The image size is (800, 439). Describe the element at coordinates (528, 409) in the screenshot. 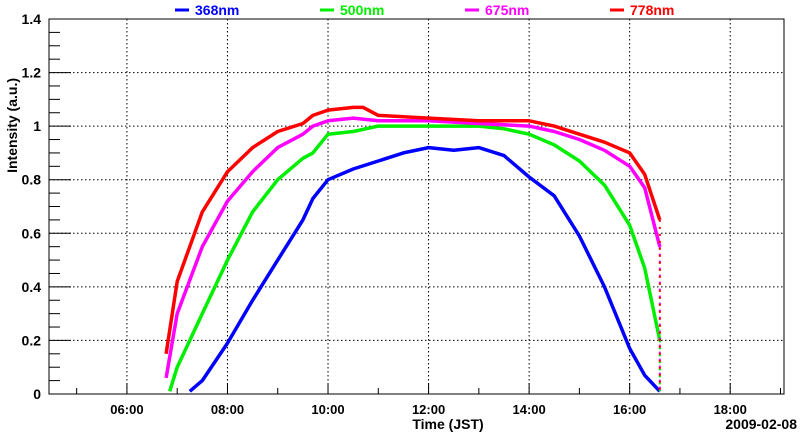

I see `x-tick-label: 14:00` at that location.